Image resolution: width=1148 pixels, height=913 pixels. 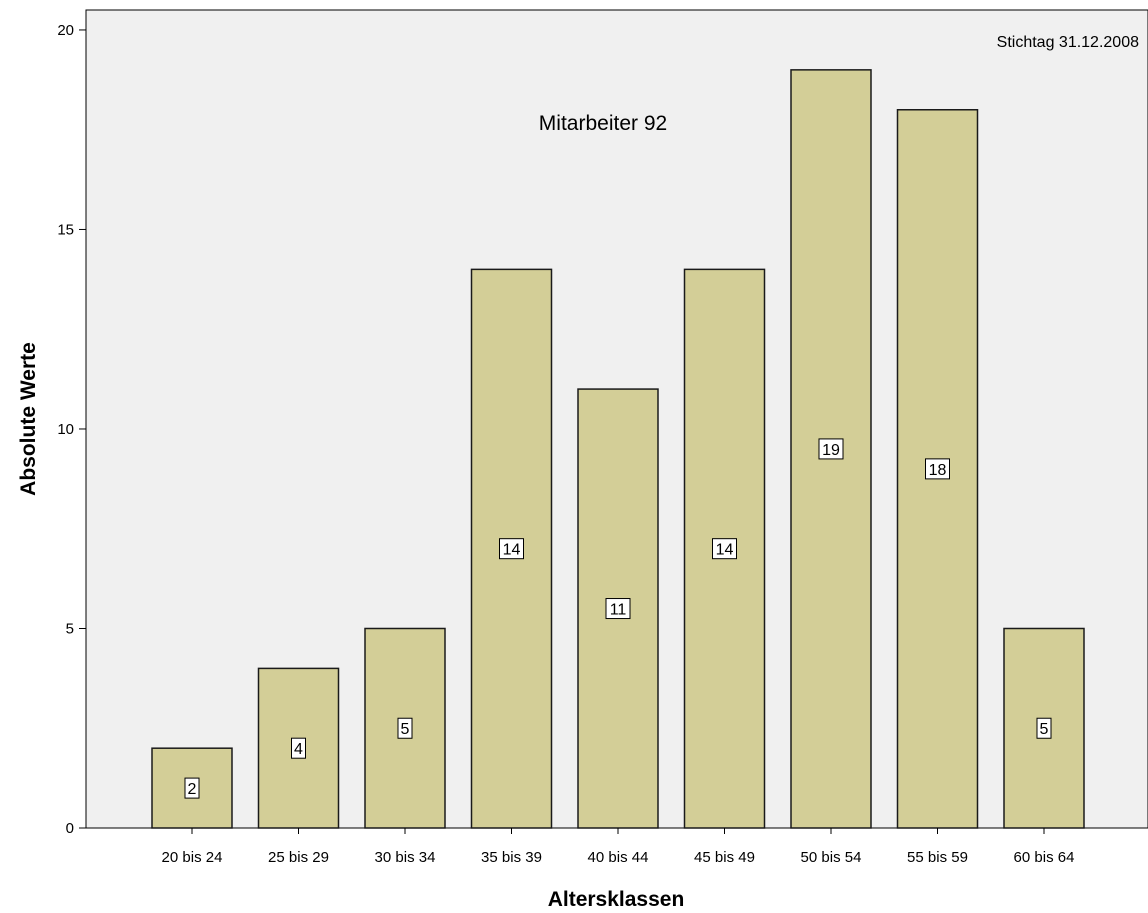 I want to click on x-tick-label: 35 bis 39, so click(x=511, y=857).